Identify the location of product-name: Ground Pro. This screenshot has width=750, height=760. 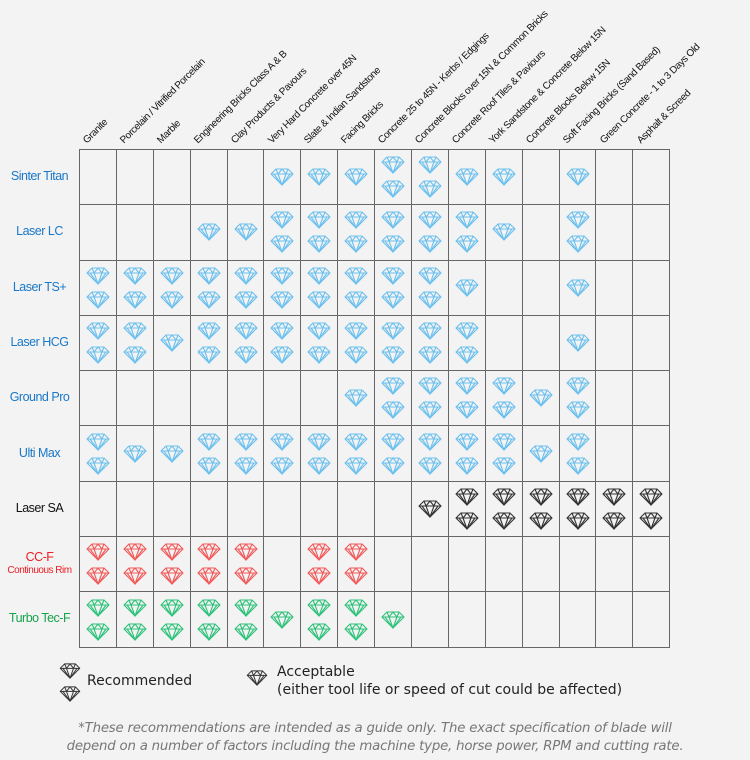
(39, 397).